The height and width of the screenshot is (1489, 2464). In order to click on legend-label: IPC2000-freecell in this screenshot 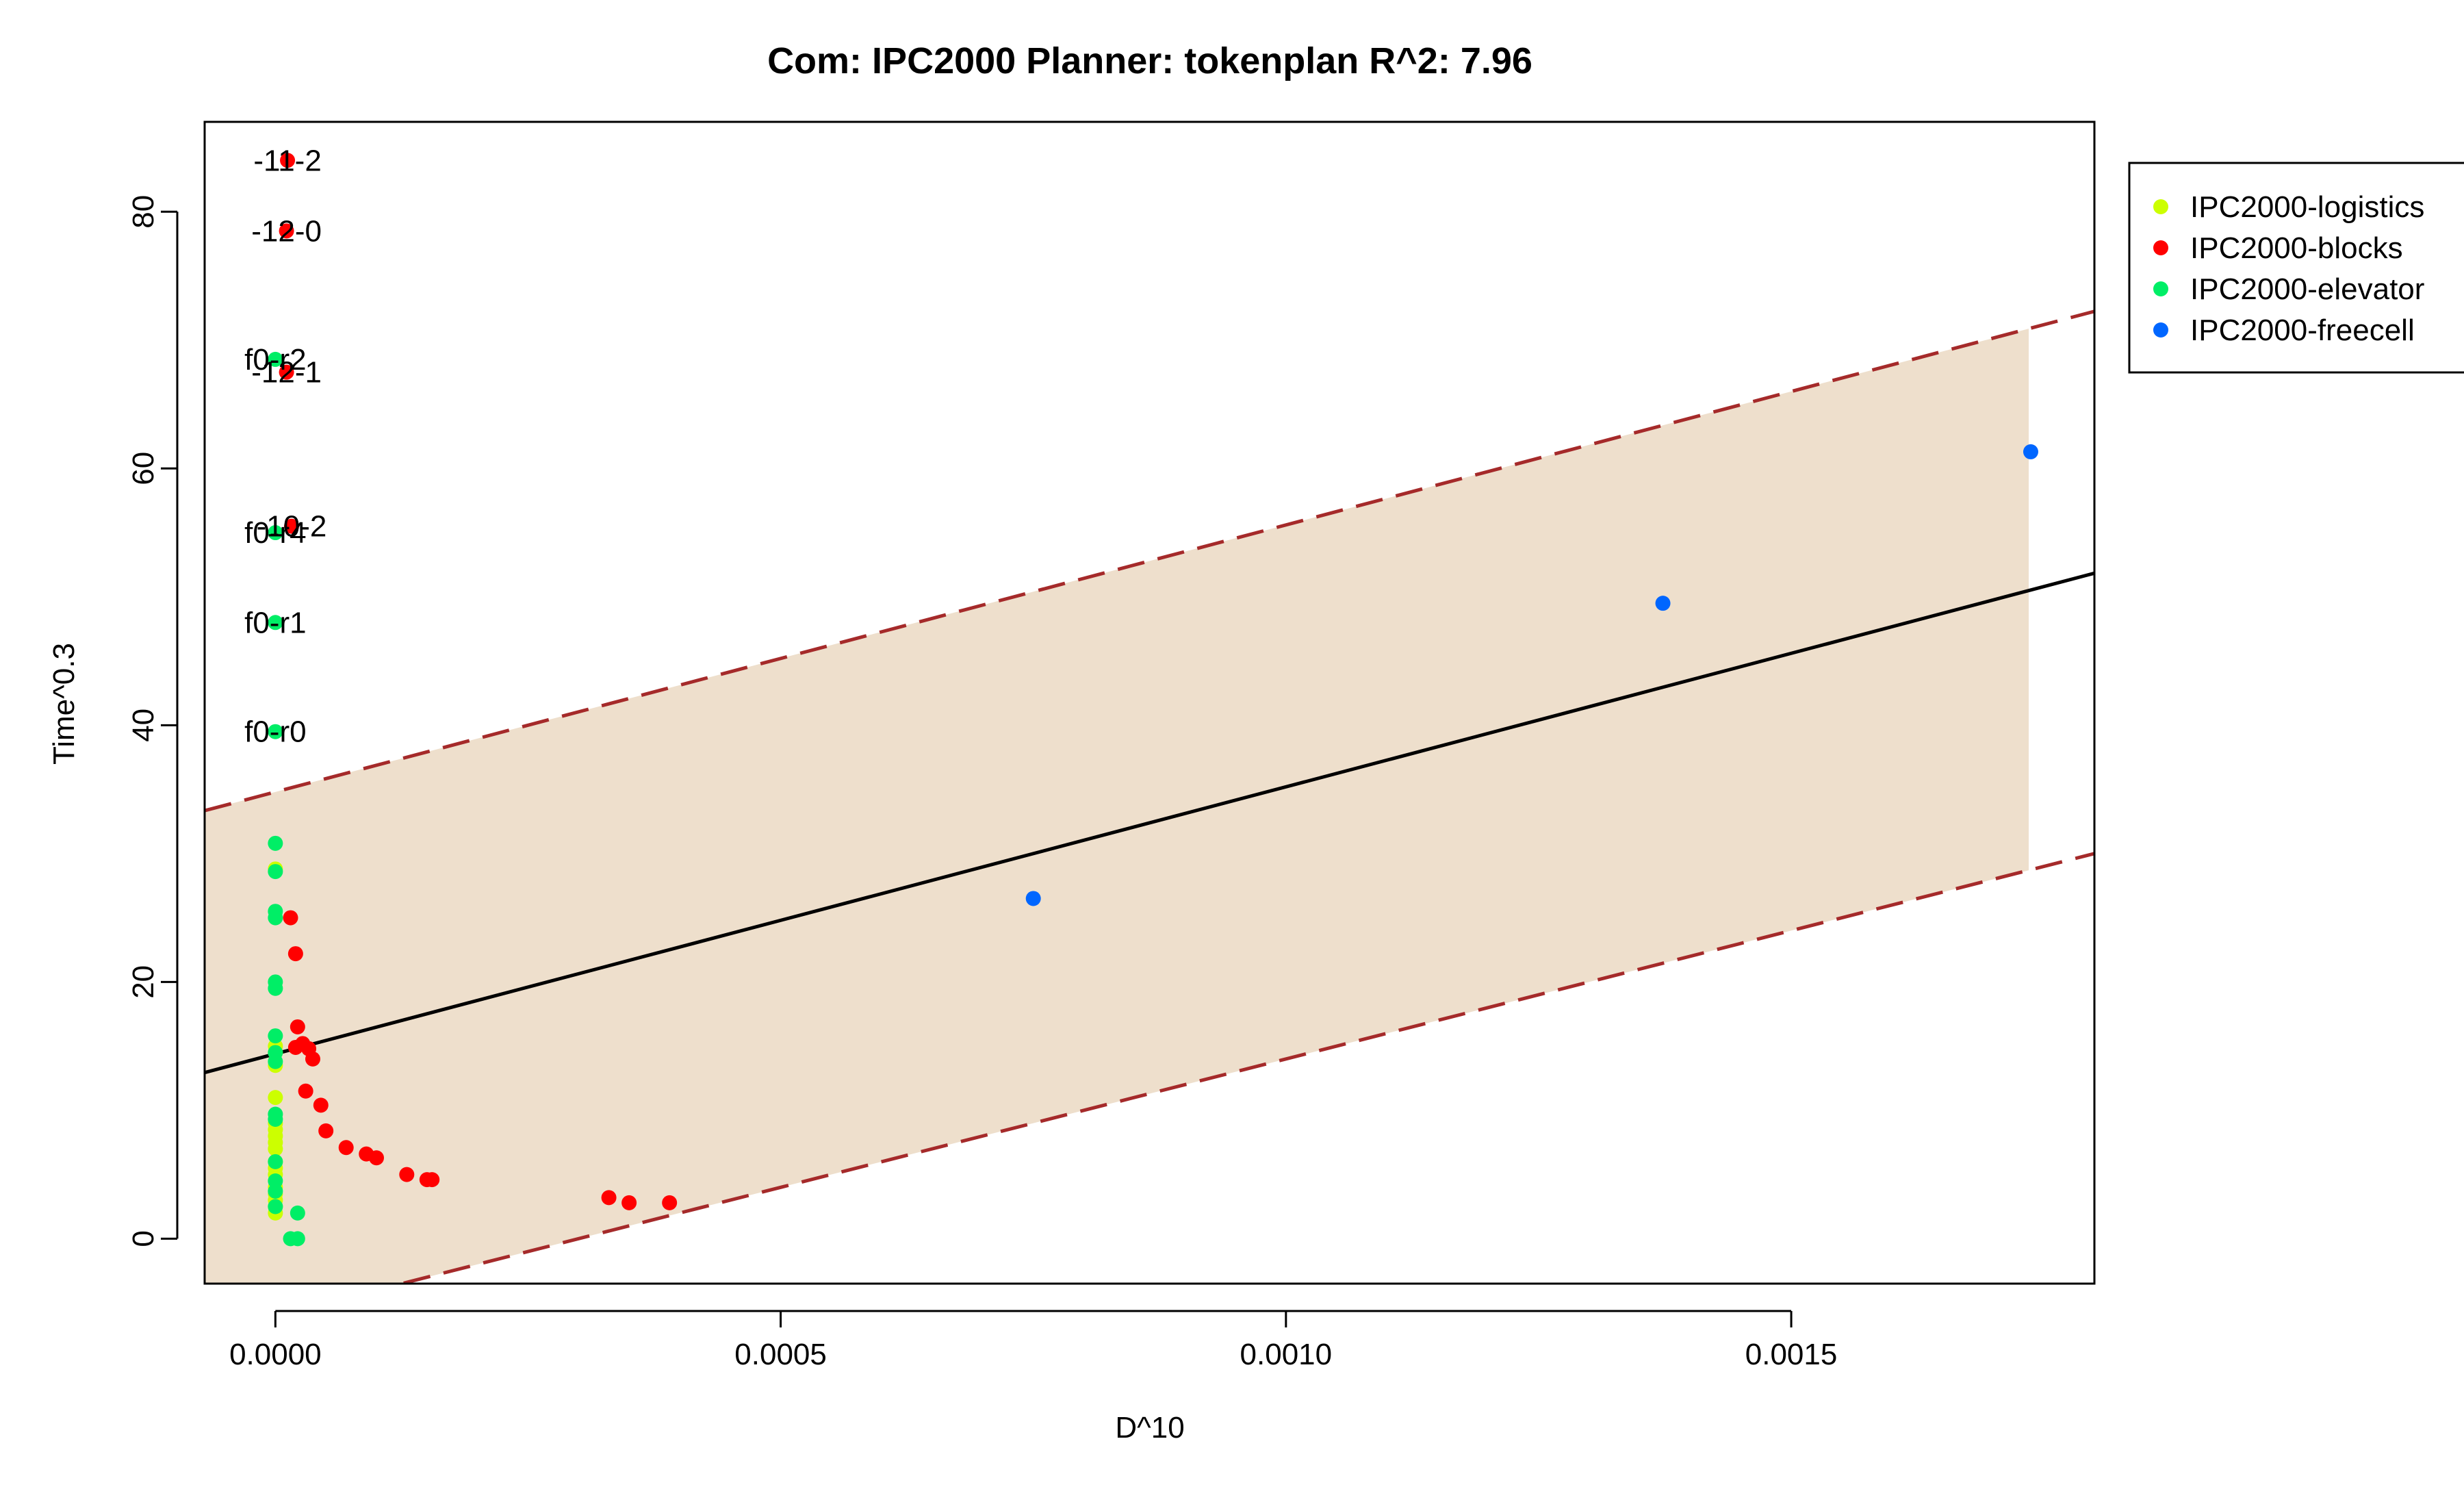, I will do `click(2302, 330)`.